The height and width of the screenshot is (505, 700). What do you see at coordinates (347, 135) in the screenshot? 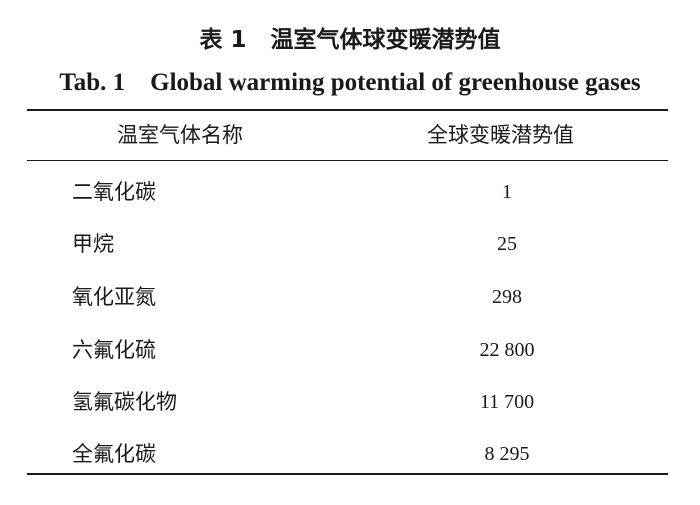
I see `table-header-row: 温室气体名称 全球变暖潜势值` at bounding box center [347, 135].